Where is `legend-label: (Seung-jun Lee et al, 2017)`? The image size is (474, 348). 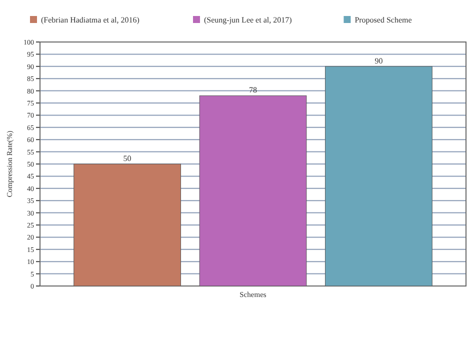
legend-label: (Seung-jun Lee et al, 2017) is located at coordinates (248, 20).